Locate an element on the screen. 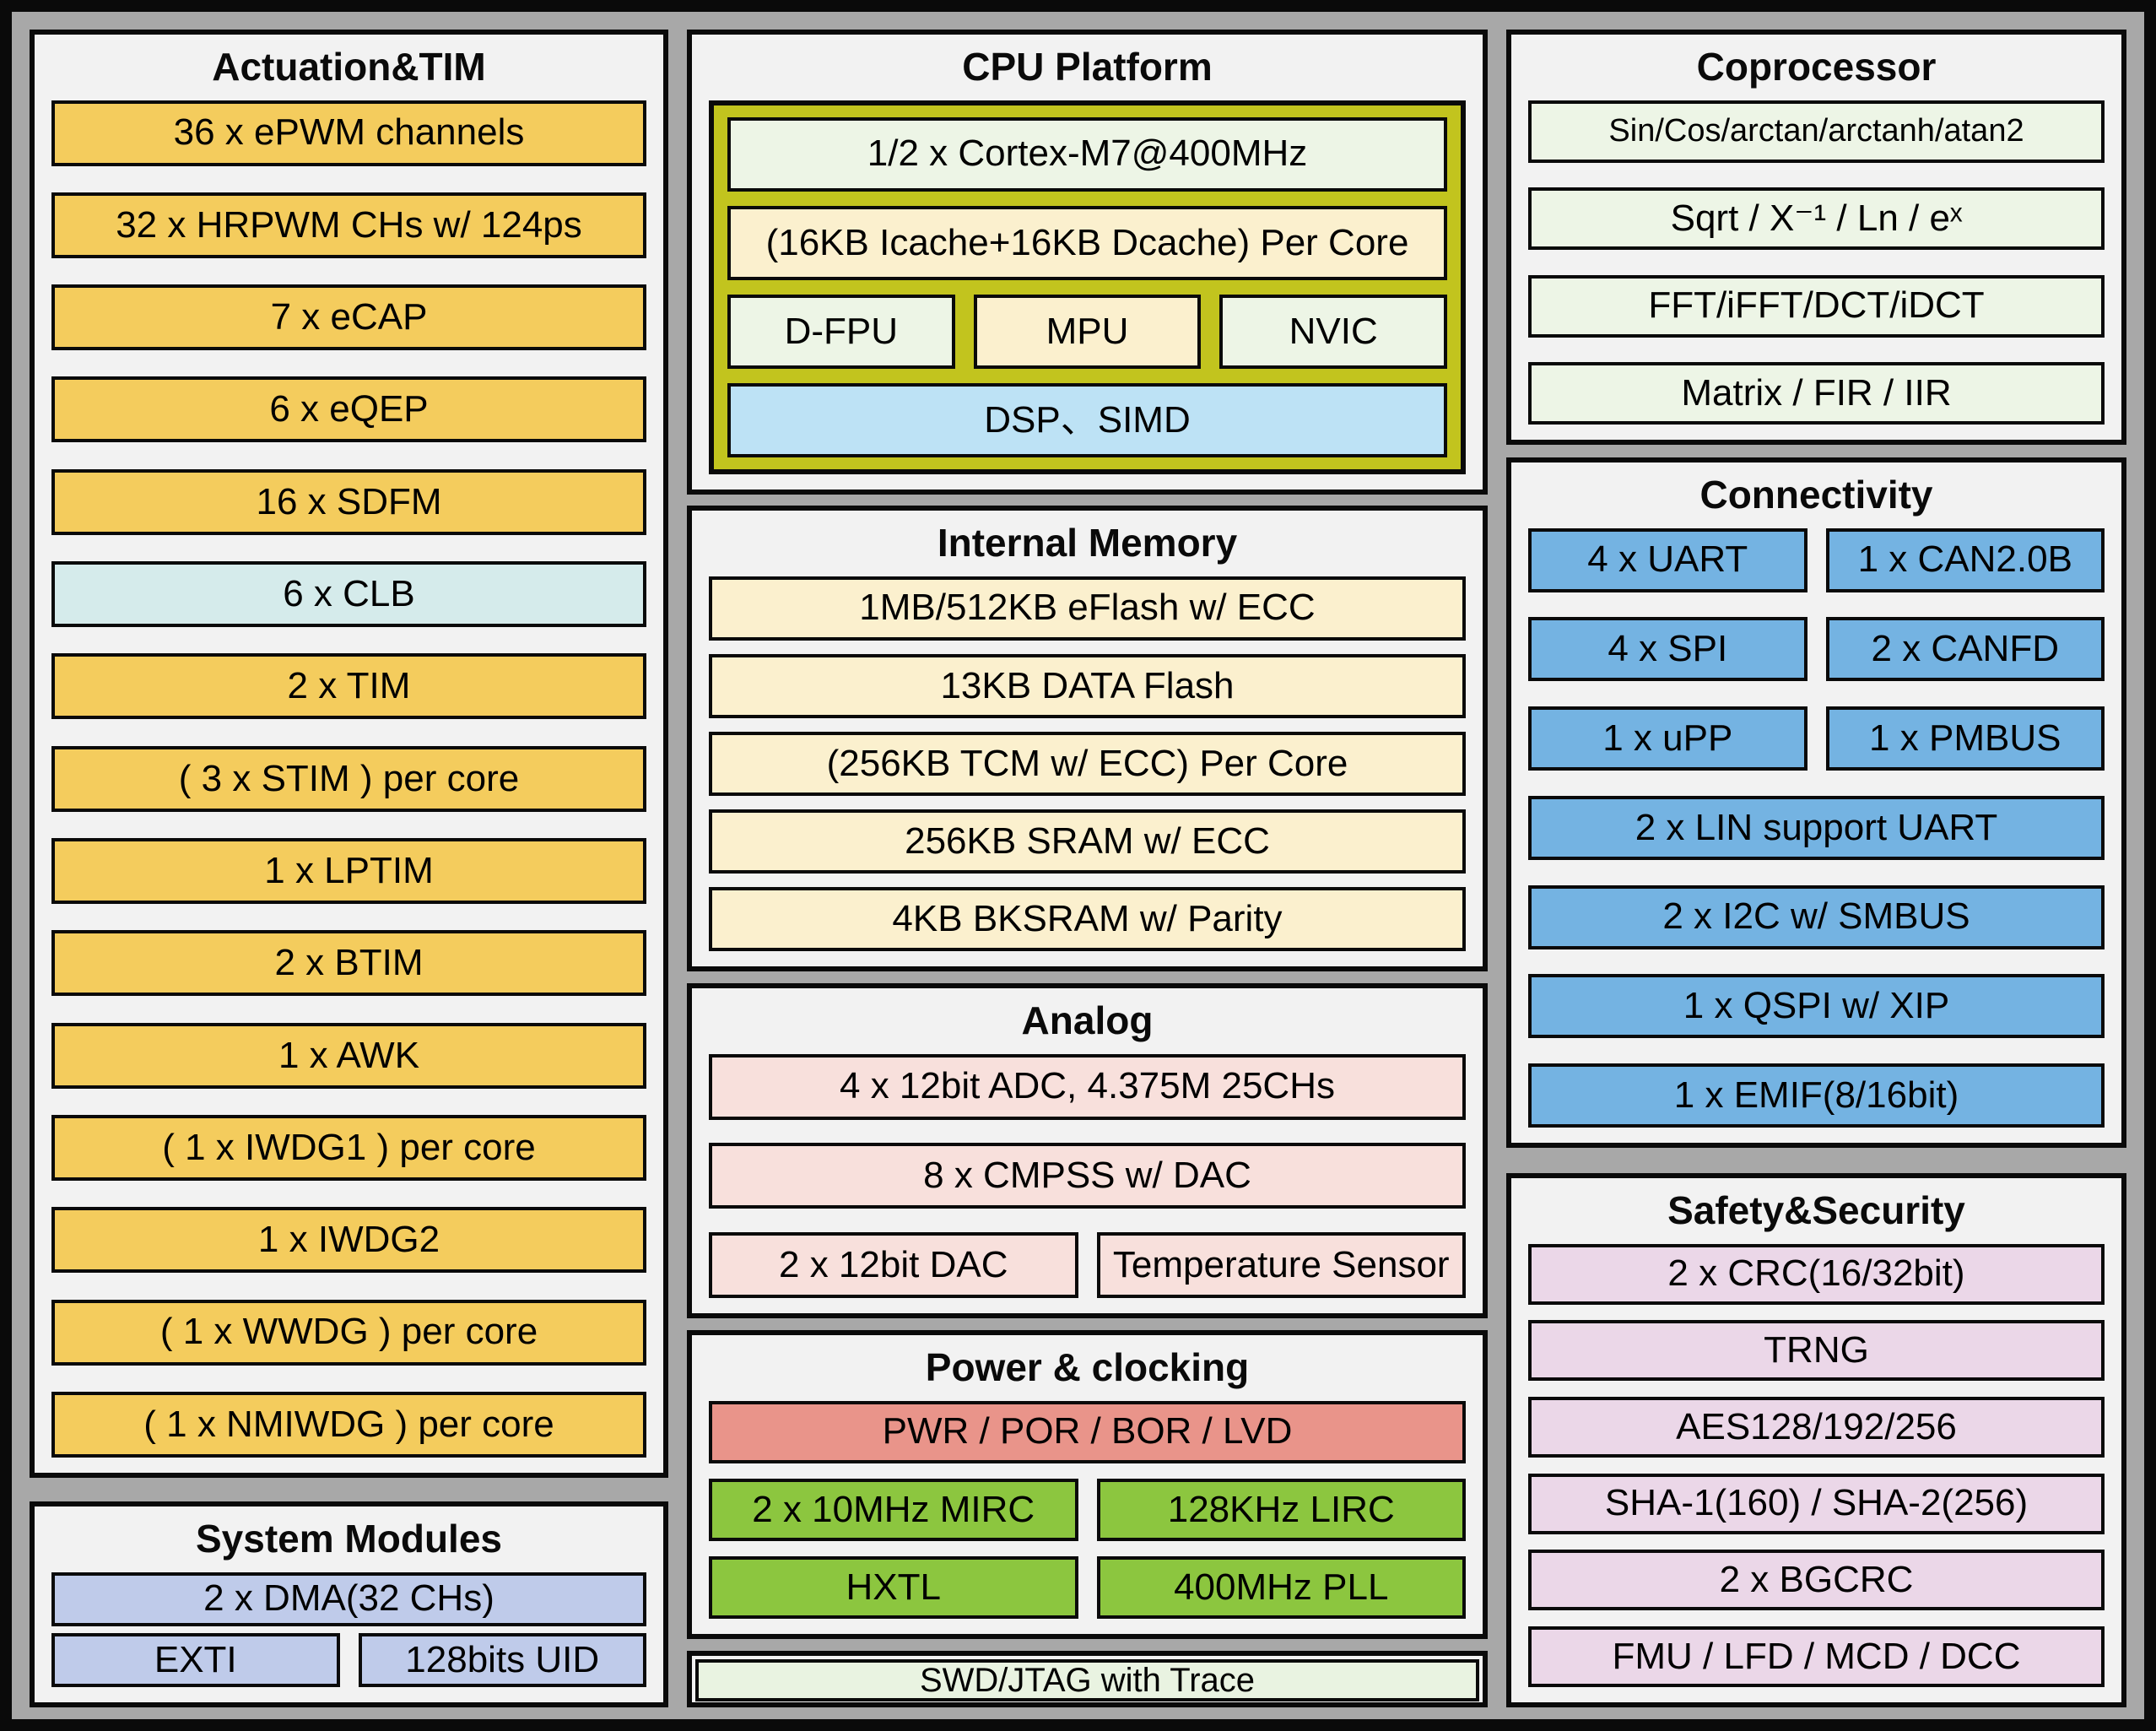 Image resolution: width=2156 pixels, height=1731 pixels. block-epwm-channels: 36 x ePWM channels is located at coordinates (348, 133).